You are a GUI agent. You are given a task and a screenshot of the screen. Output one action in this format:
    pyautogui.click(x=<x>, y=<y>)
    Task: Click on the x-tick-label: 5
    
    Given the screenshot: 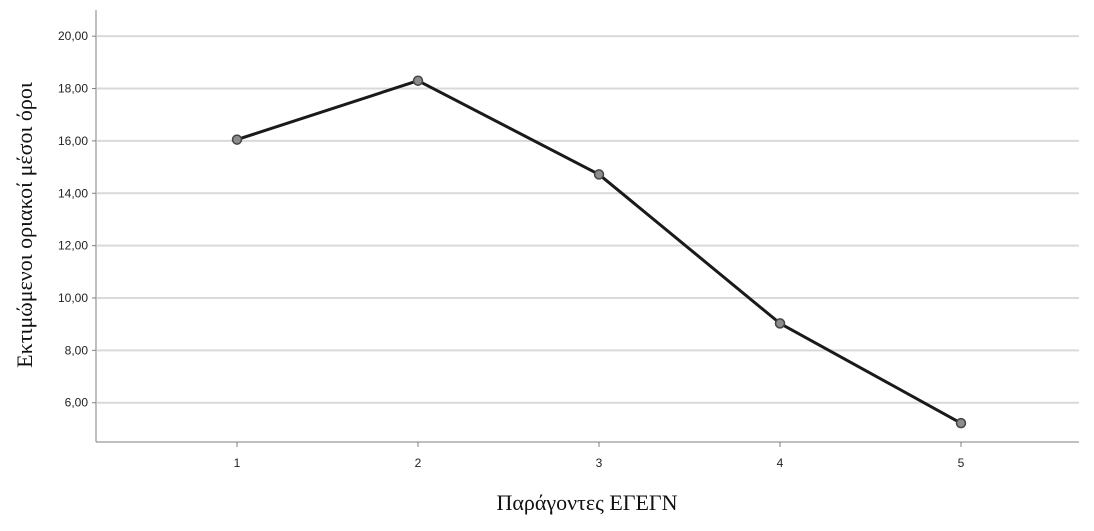 What is the action you would take?
    pyautogui.click(x=961, y=463)
    